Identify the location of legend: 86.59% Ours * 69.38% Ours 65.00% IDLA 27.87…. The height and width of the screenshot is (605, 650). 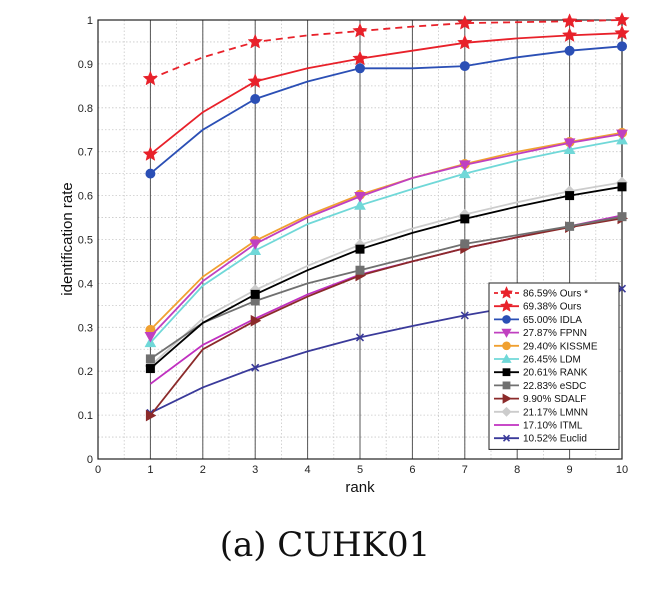
(554, 366).